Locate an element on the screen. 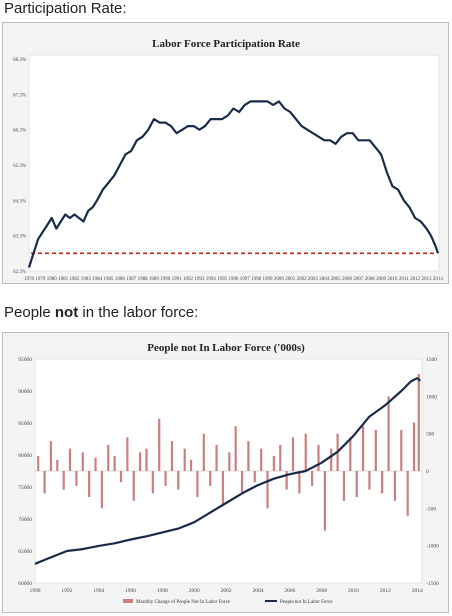  y-right-tick-label: 500 is located at coordinates (430, 435).